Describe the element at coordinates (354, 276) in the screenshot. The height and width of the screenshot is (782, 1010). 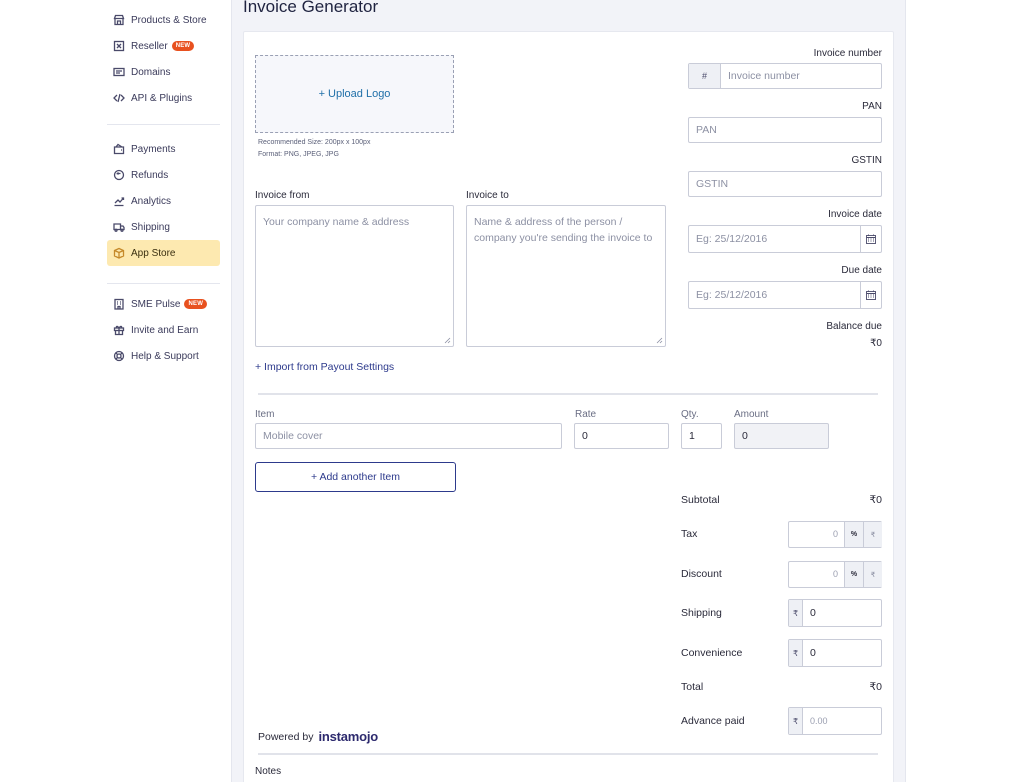
I see `invoice-from-textarea: Your company name & address` at that location.